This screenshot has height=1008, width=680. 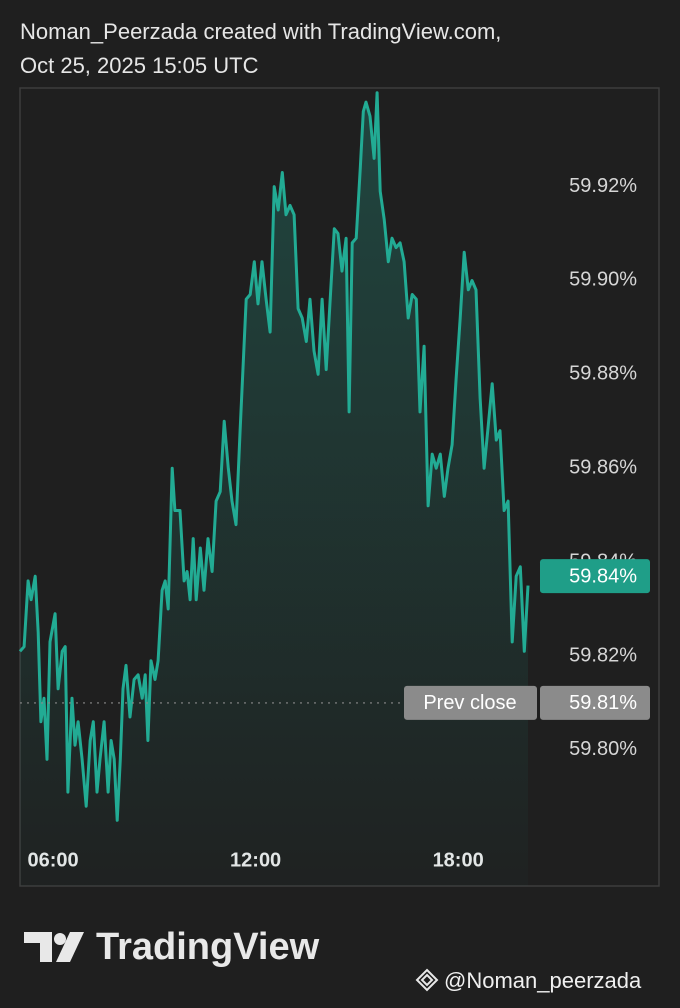 I want to click on y-tick-label: 59.86%, so click(x=603, y=468).